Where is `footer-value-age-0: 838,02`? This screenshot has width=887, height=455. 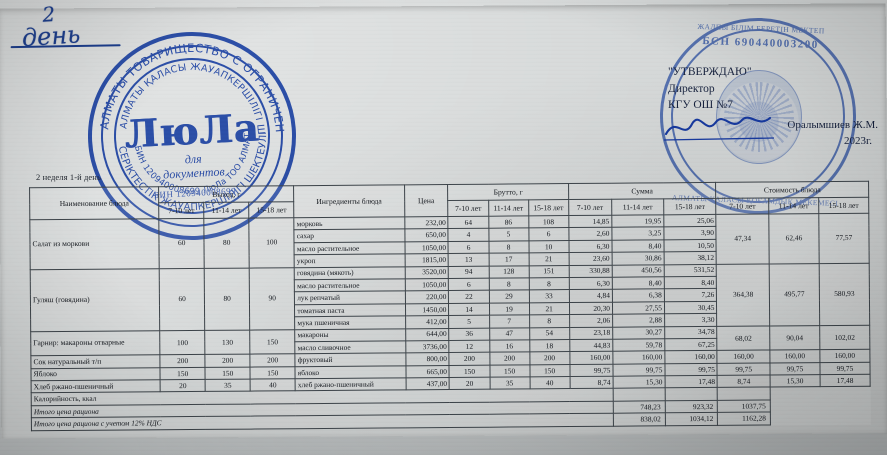 footer-value-age-0: 838,02 is located at coordinates (639, 419).